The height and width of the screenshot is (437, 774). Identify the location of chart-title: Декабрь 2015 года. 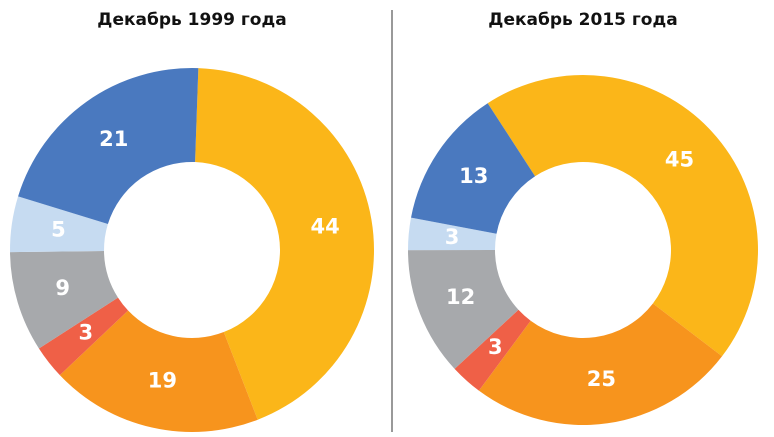
(582, 20).